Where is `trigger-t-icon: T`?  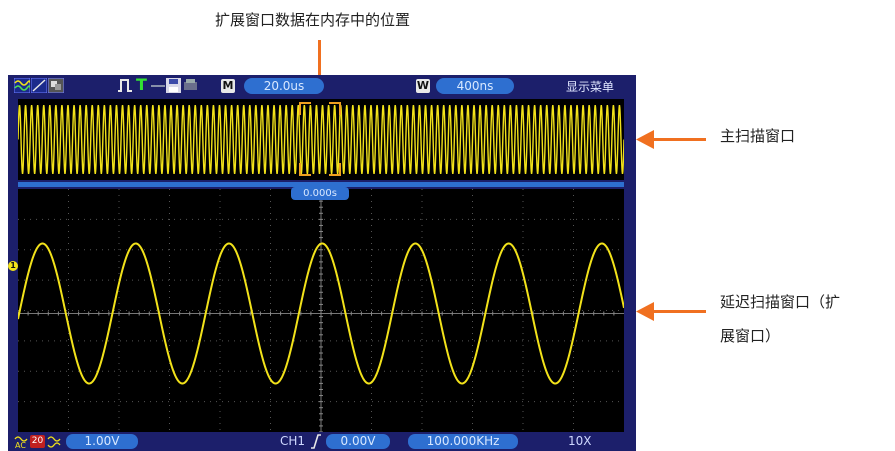
trigger-t-icon: T is located at coordinates (141, 84).